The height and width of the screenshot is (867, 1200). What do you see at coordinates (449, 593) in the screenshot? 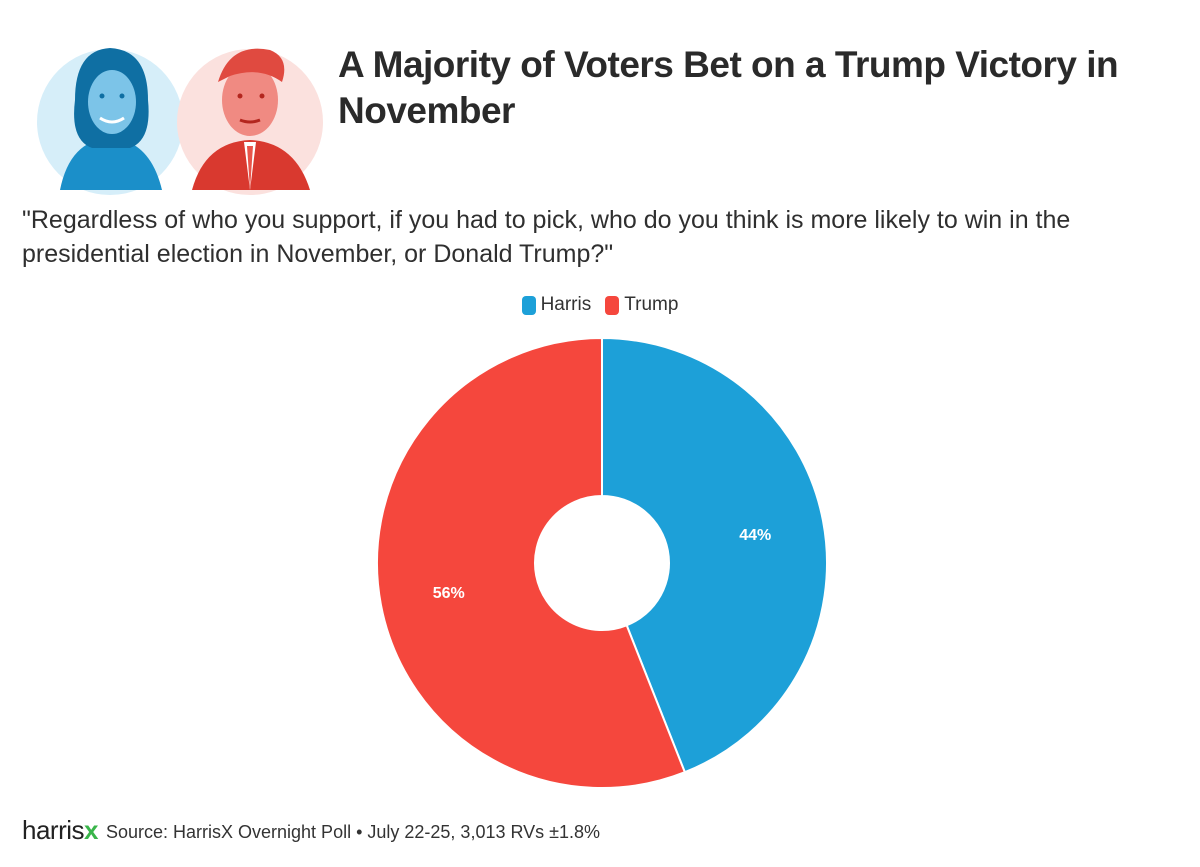
I see `data-label-trump: 56%` at bounding box center [449, 593].